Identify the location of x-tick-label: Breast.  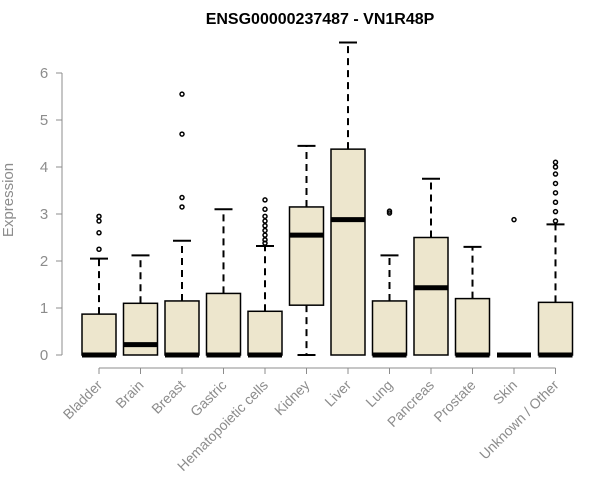
(168, 397).